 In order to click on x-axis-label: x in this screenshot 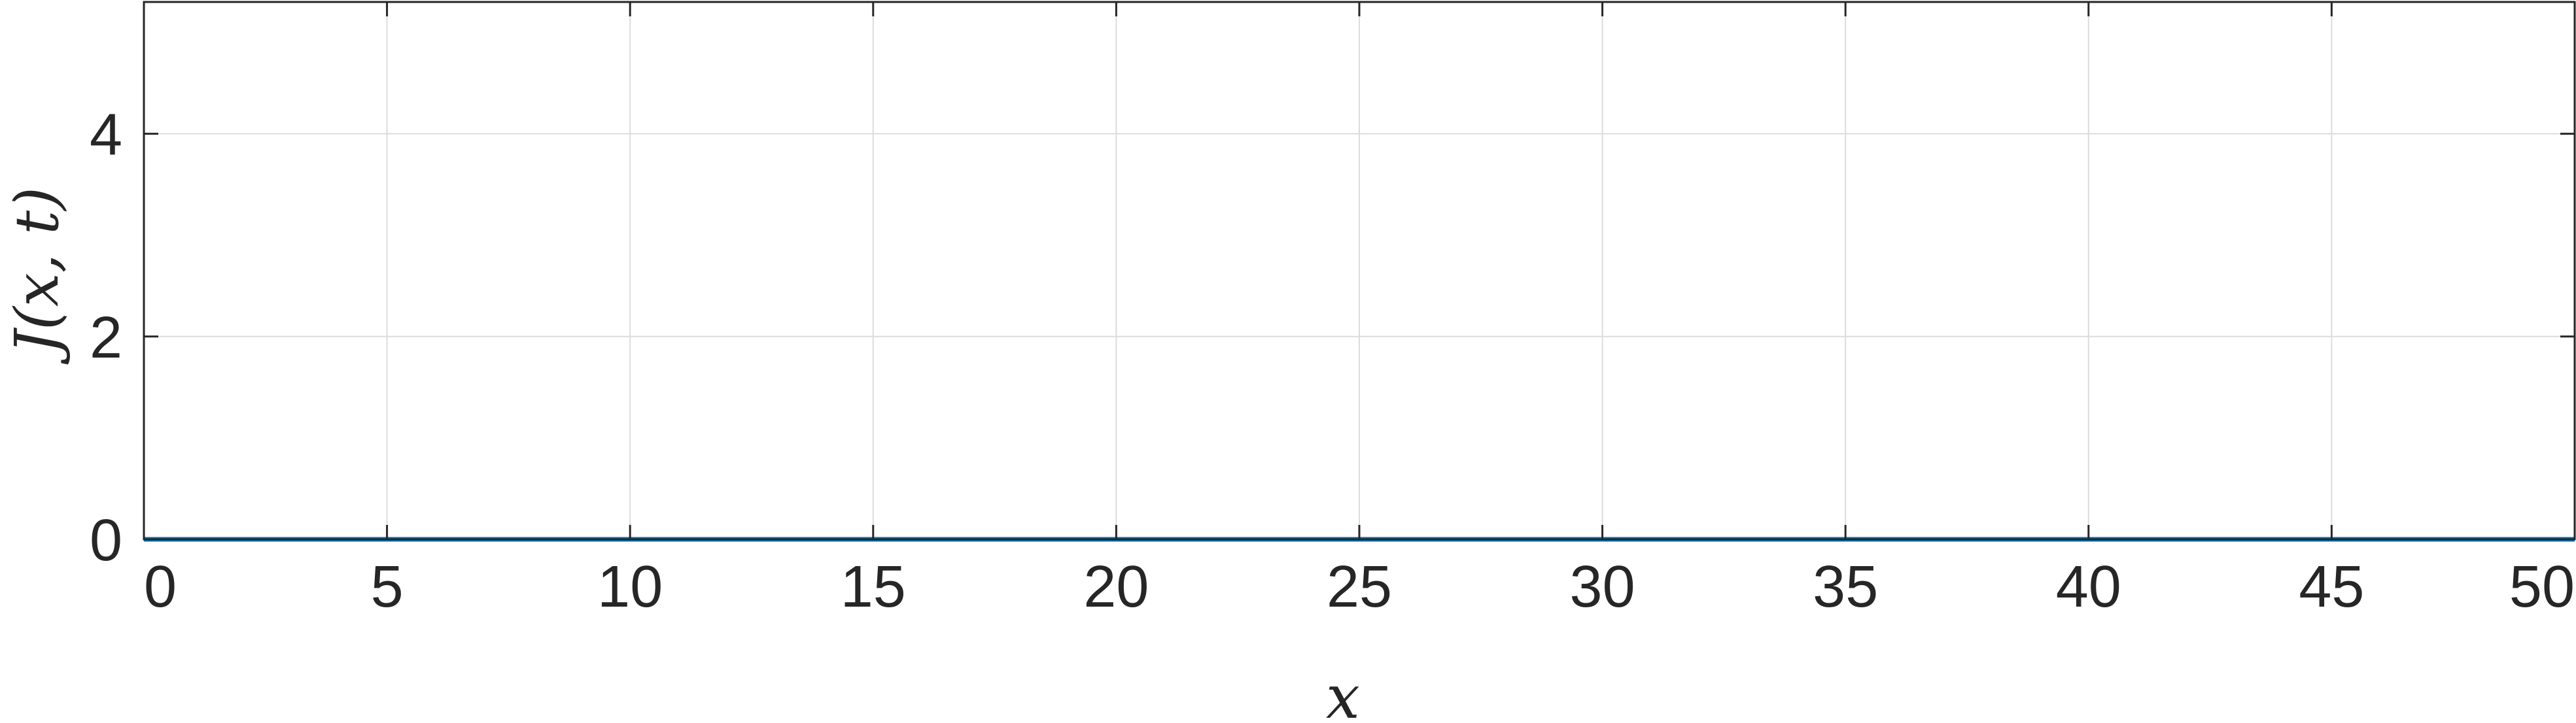, I will do `click(1343, 692)`.